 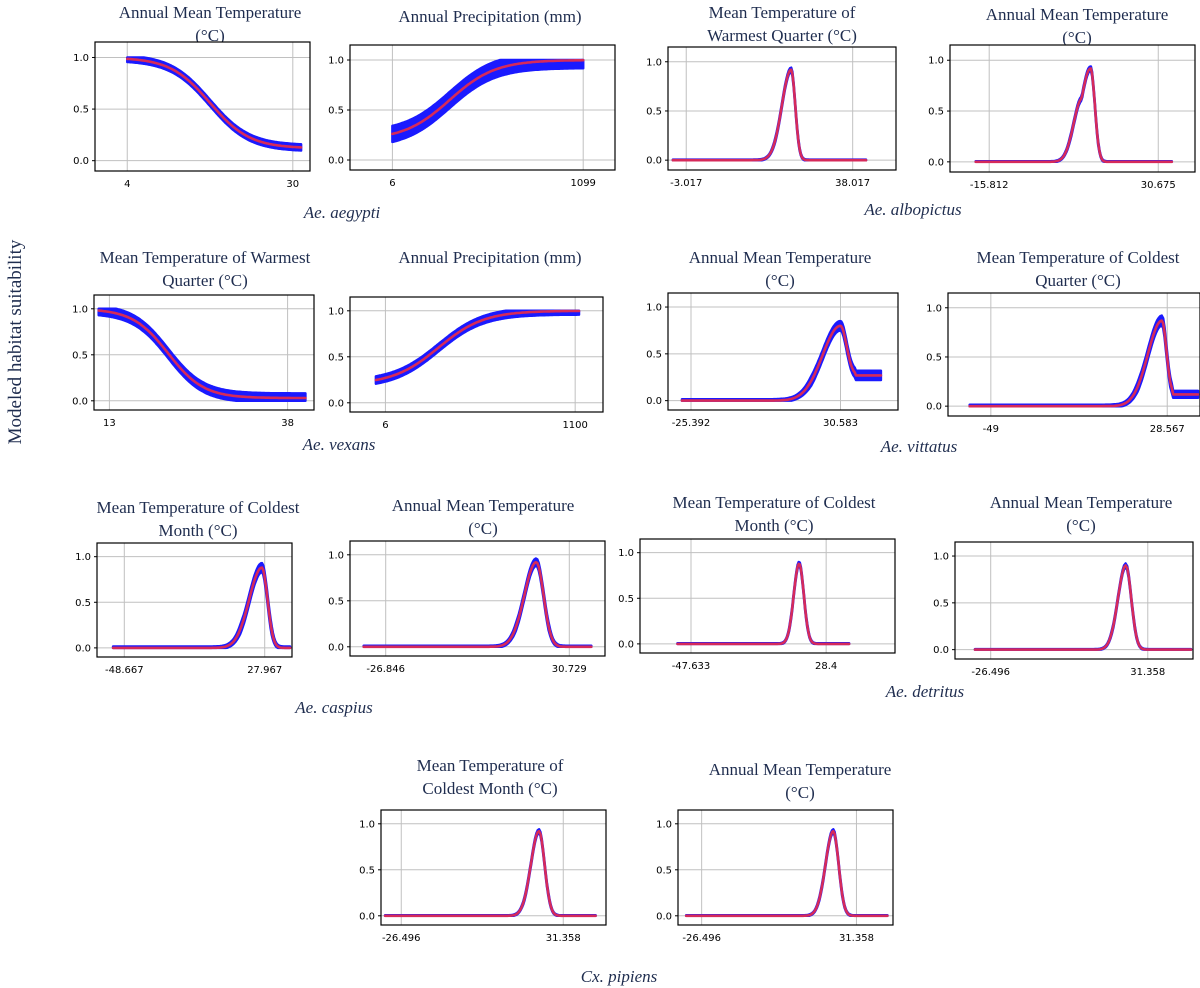 I want to click on x-tick-label: 28.4, so click(x=826, y=666).